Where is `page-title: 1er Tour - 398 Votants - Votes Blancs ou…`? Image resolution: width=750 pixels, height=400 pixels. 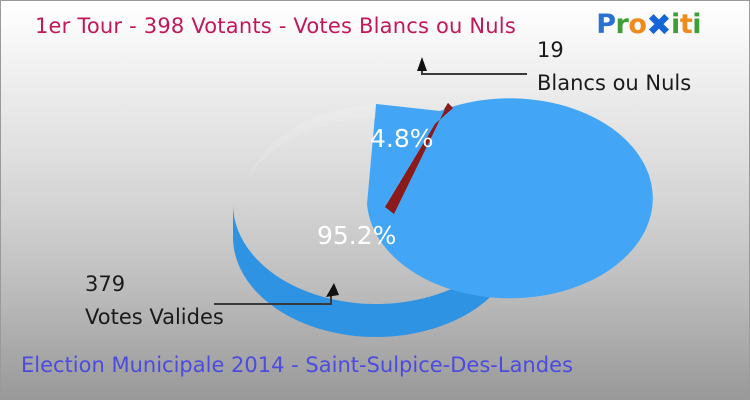 page-title: 1er Tour - 398 Votants - Votes Blancs ou… is located at coordinates (275, 26).